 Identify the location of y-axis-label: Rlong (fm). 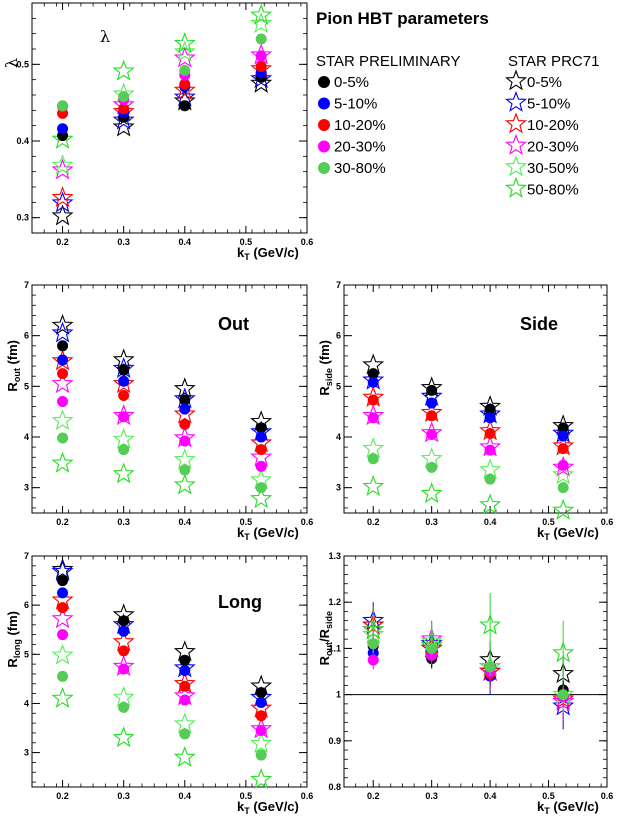
(13, 639).